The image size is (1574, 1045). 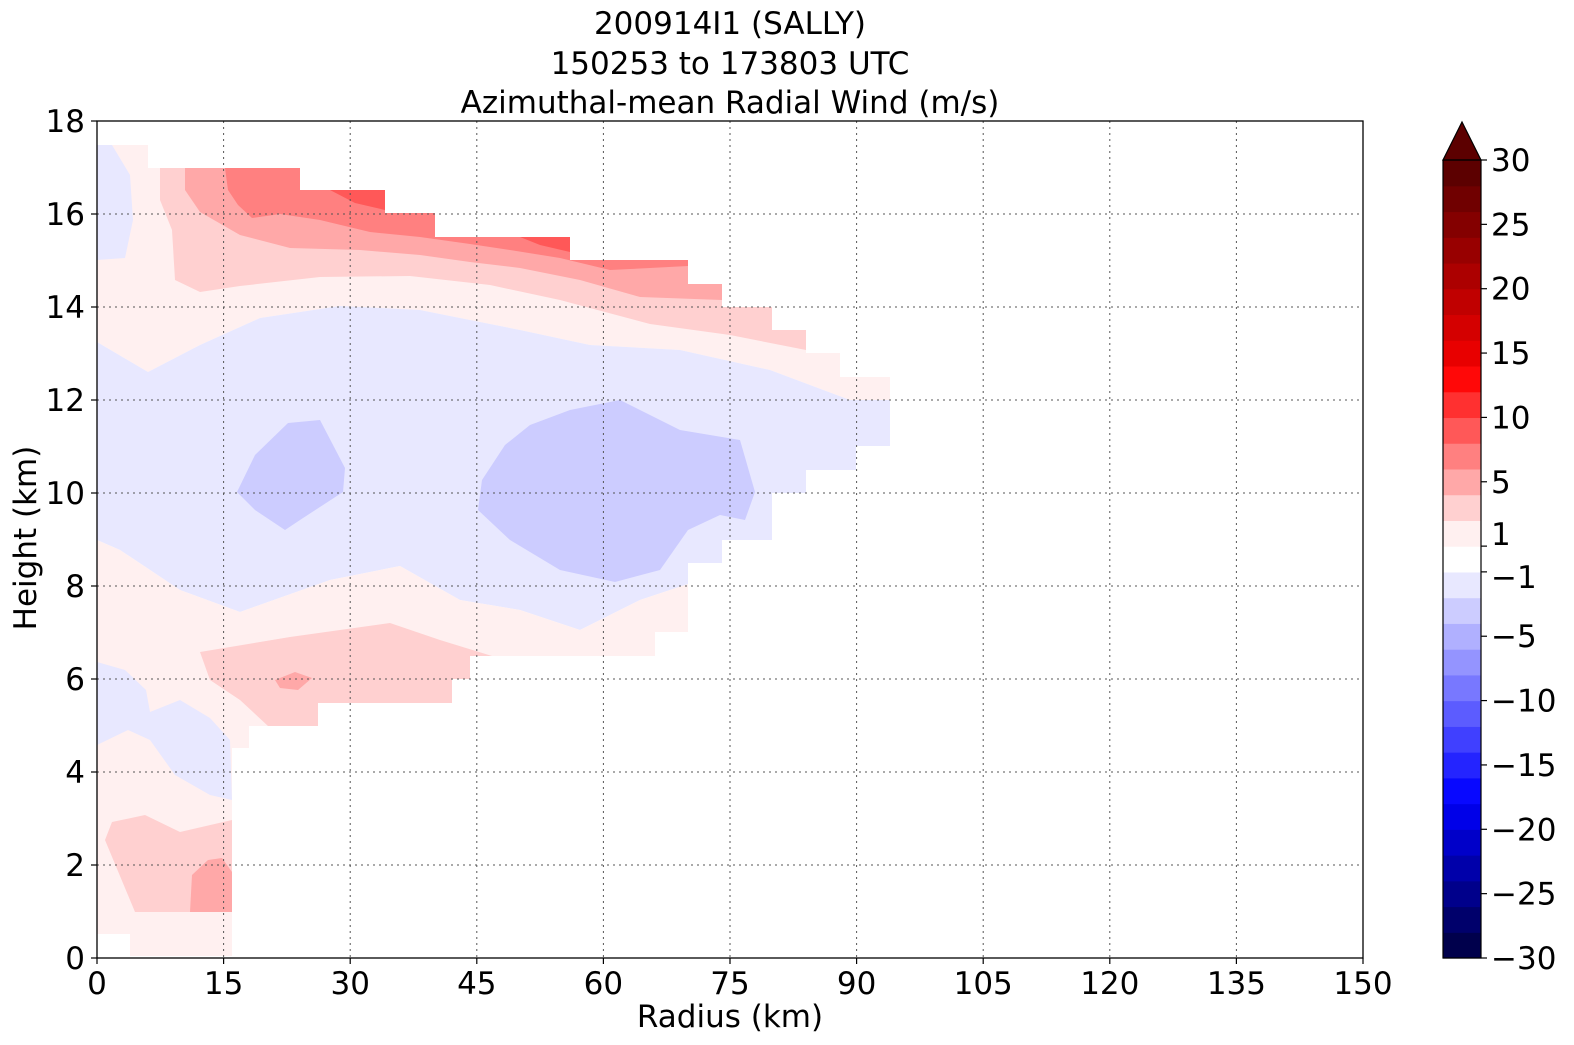 I want to click on x-tick-label: 30, so click(x=349, y=984).